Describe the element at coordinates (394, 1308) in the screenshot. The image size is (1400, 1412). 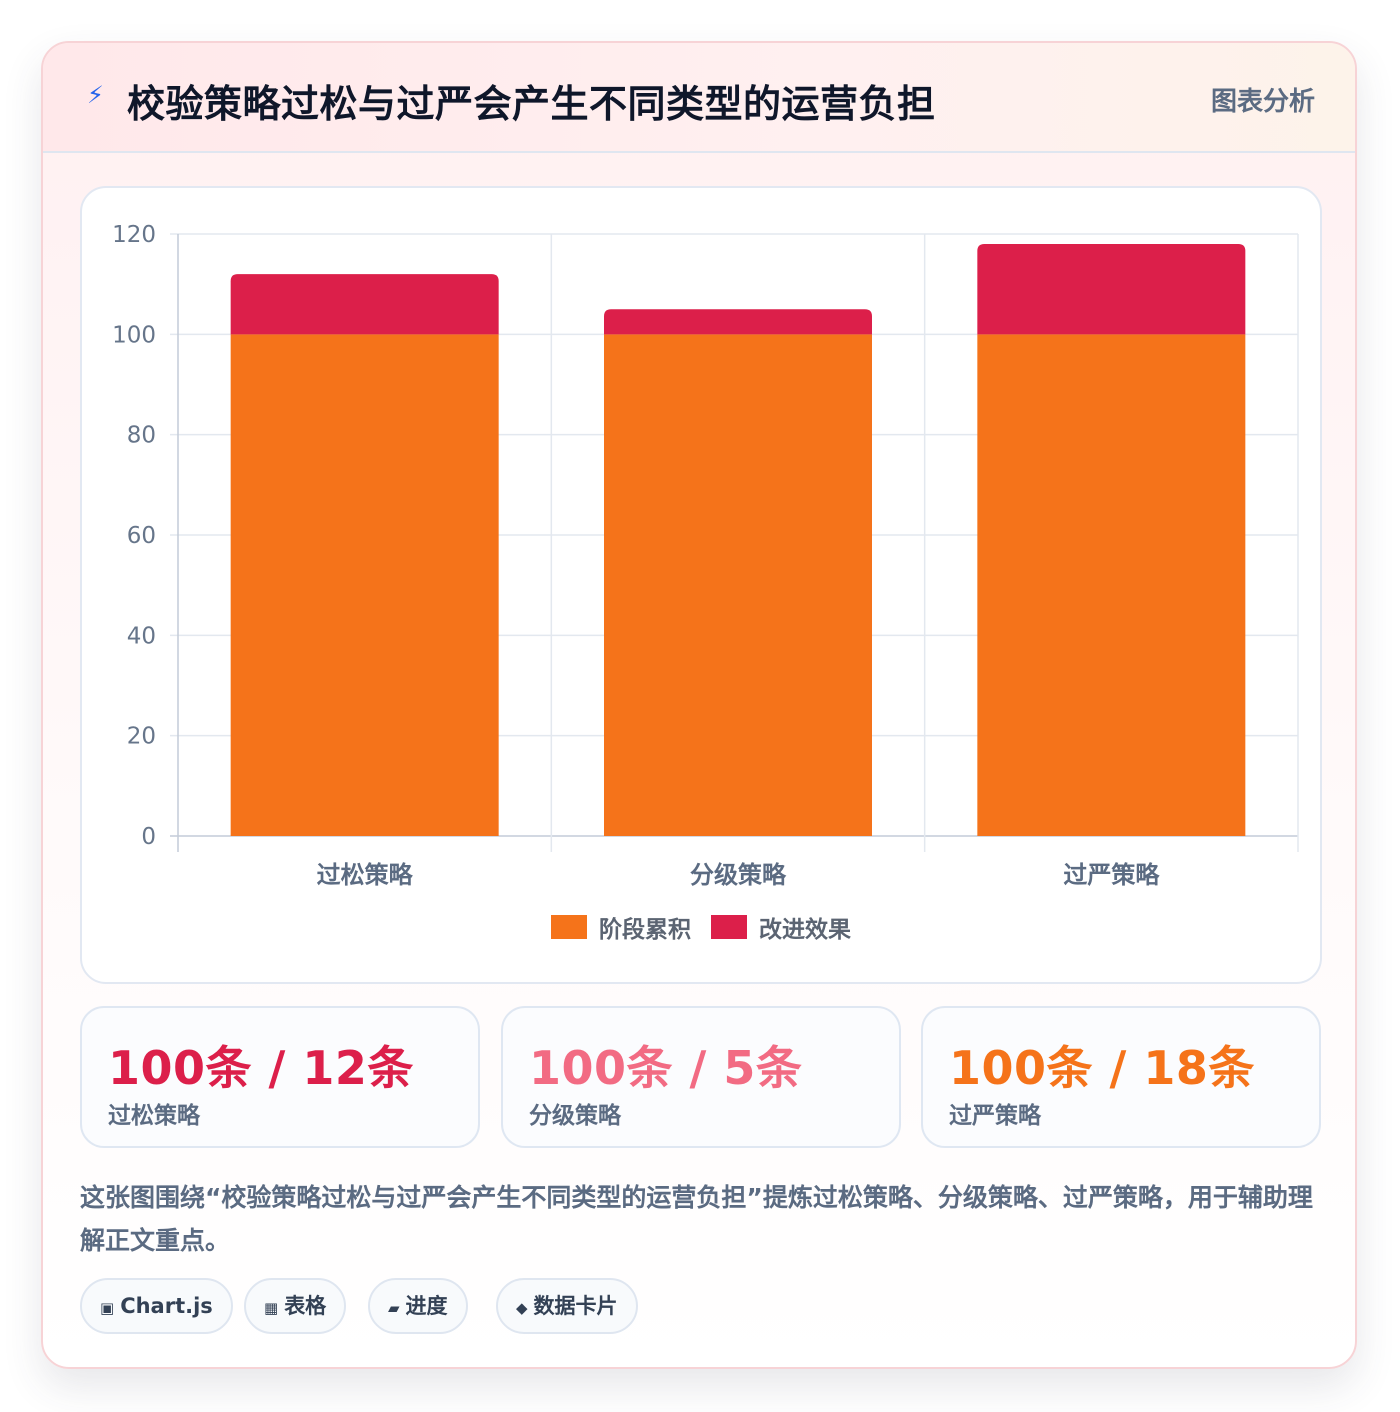
I see `progress-icon: ▰` at that location.